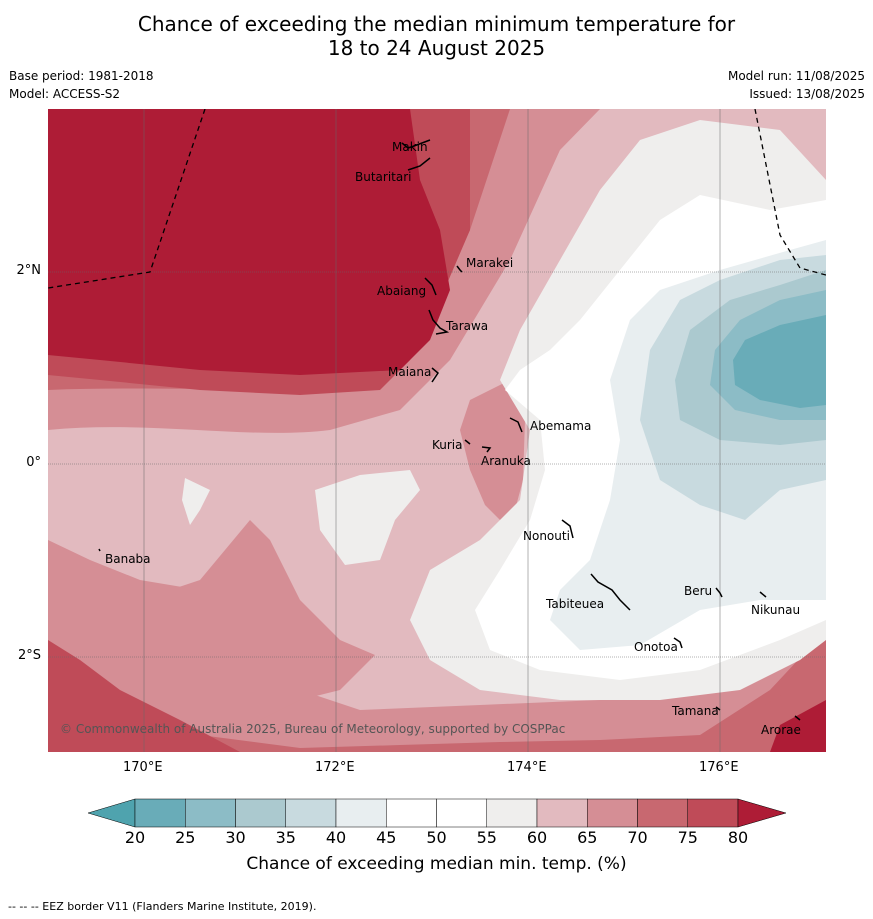  I want to click on island-label: Arorae, so click(781, 730).